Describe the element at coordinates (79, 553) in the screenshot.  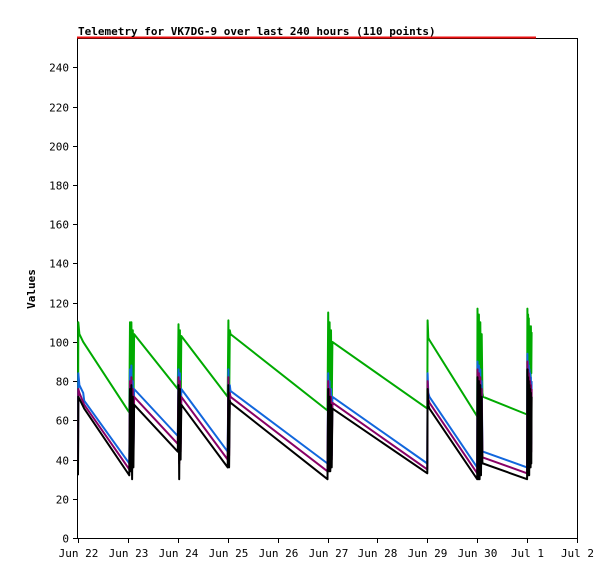
I see `x-tick-label-0: Jun 22` at that location.